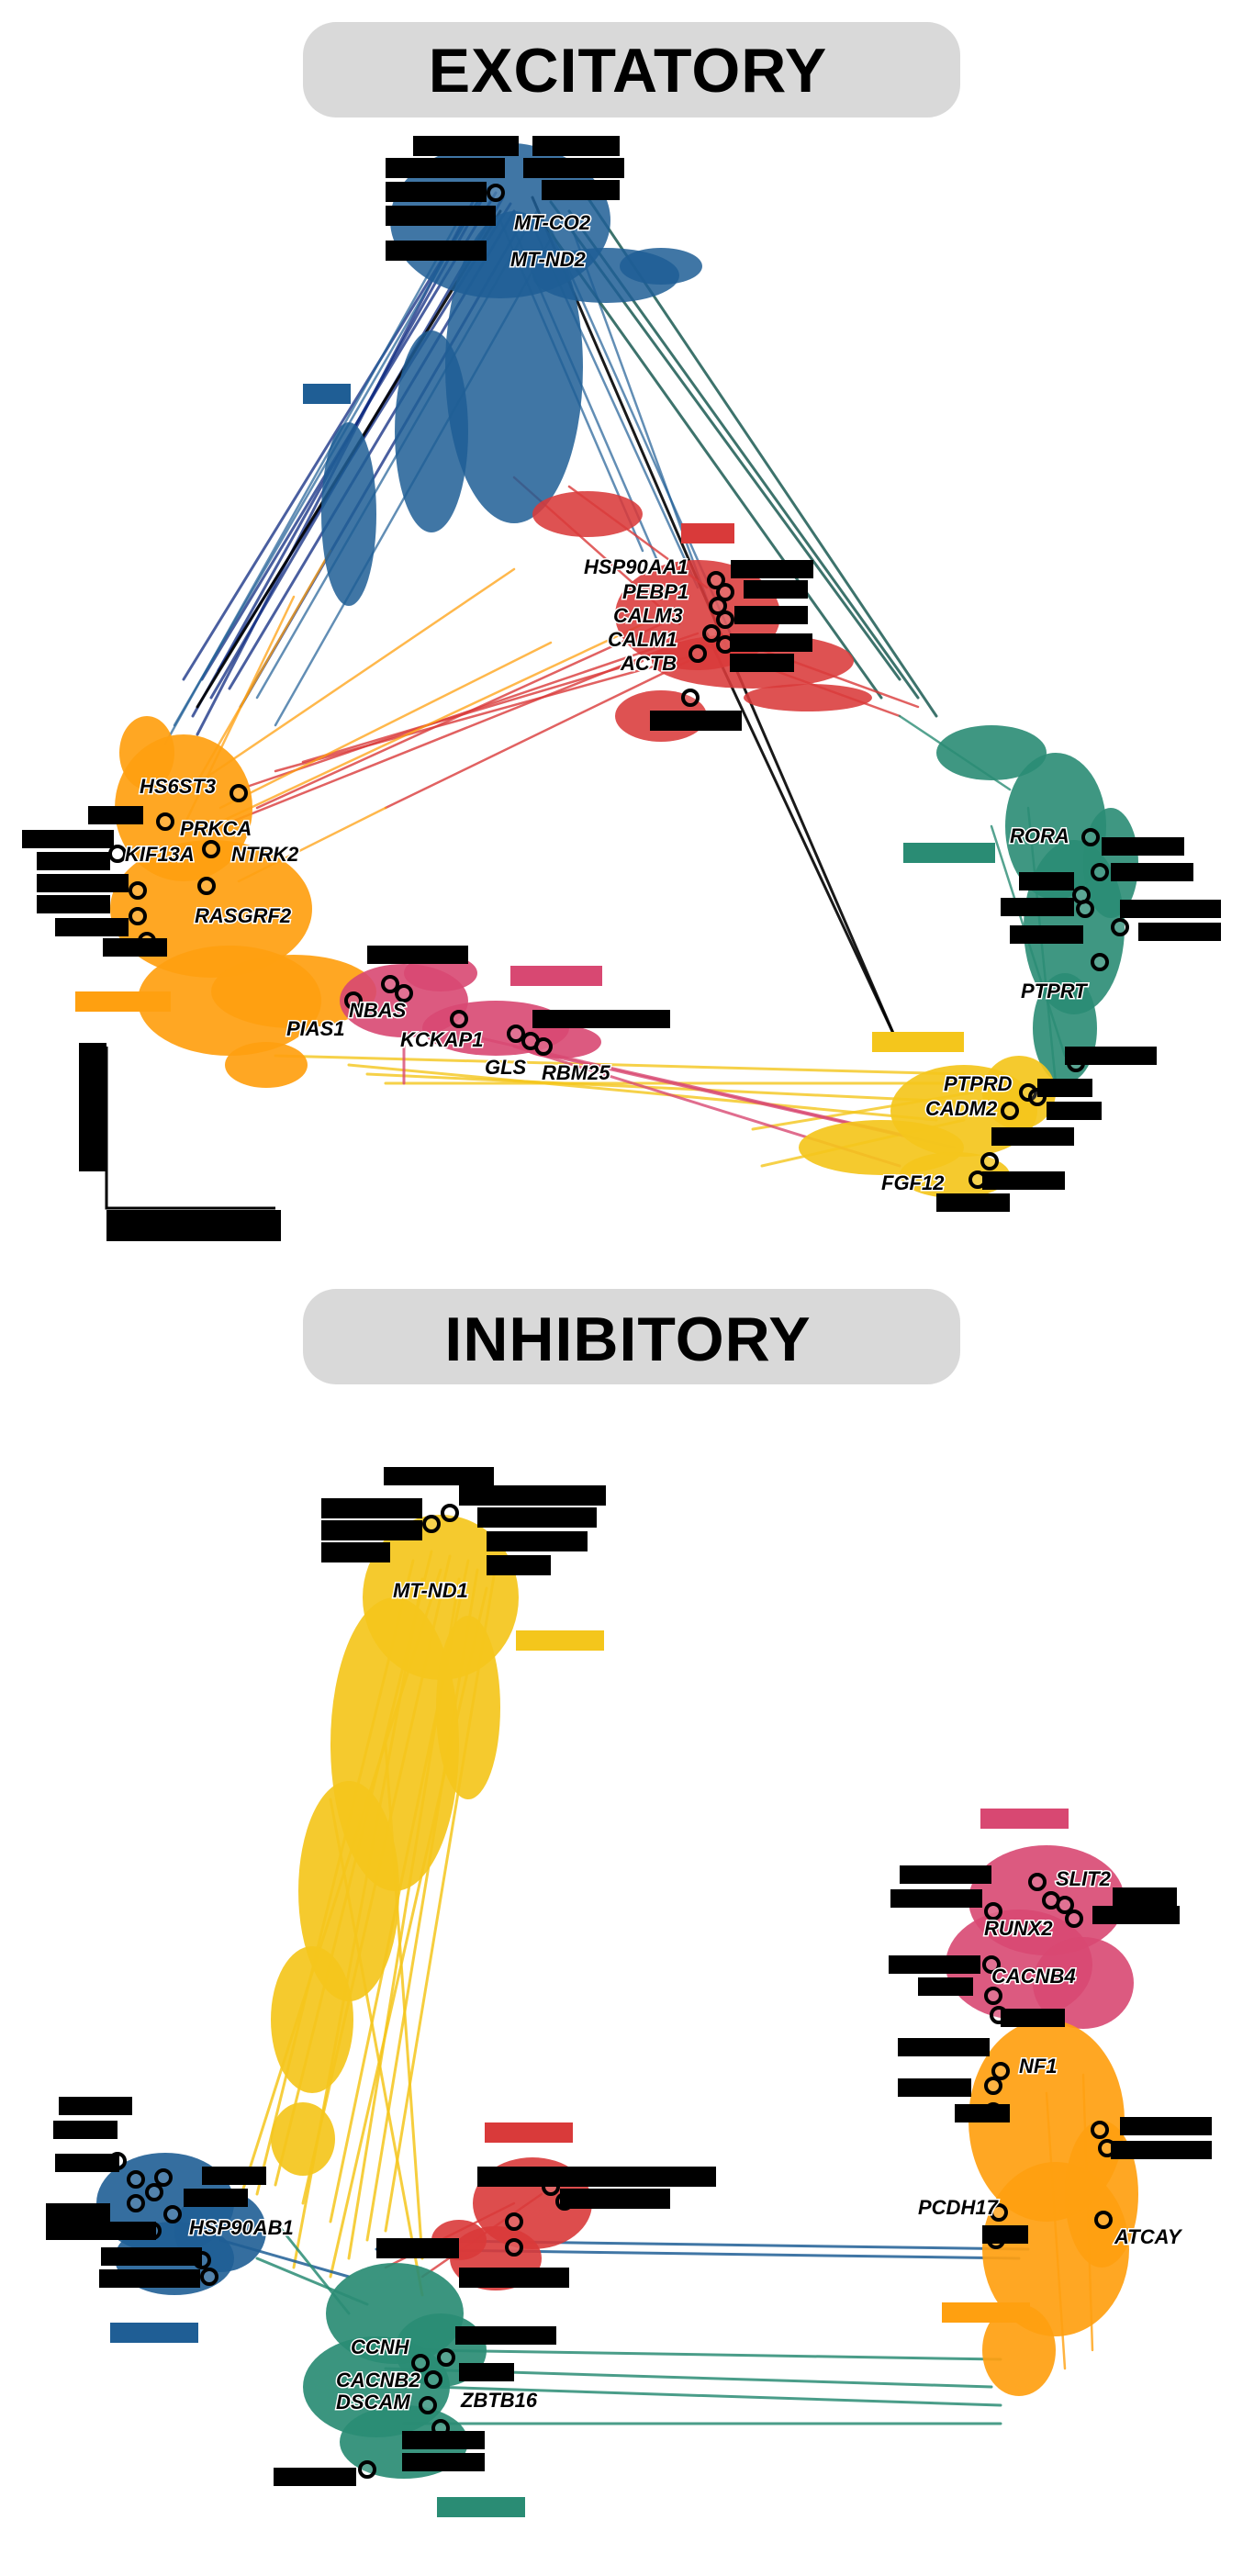 The width and height of the screenshot is (1254, 2576). What do you see at coordinates (373, 2402) in the screenshot?
I see `gene-label: DSCAM` at bounding box center [373, 2402].